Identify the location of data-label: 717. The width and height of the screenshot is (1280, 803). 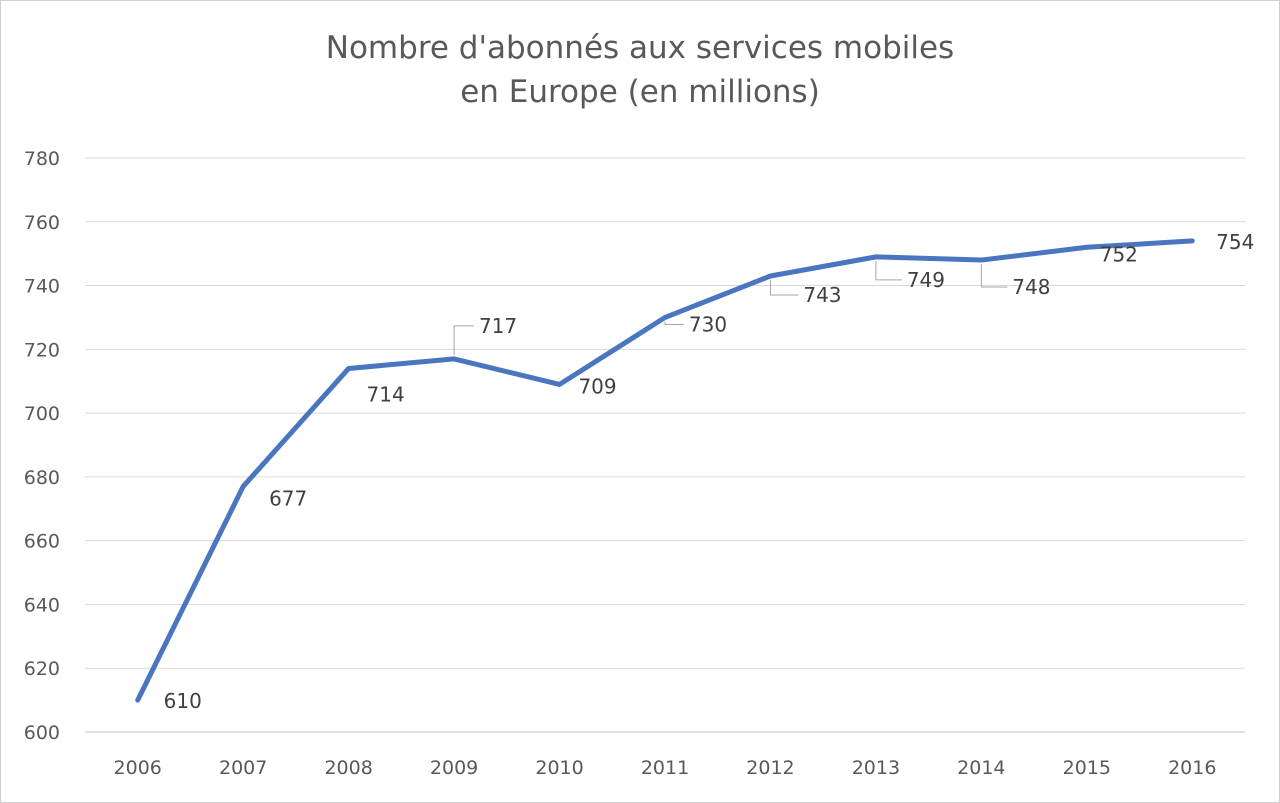
(498, 326).